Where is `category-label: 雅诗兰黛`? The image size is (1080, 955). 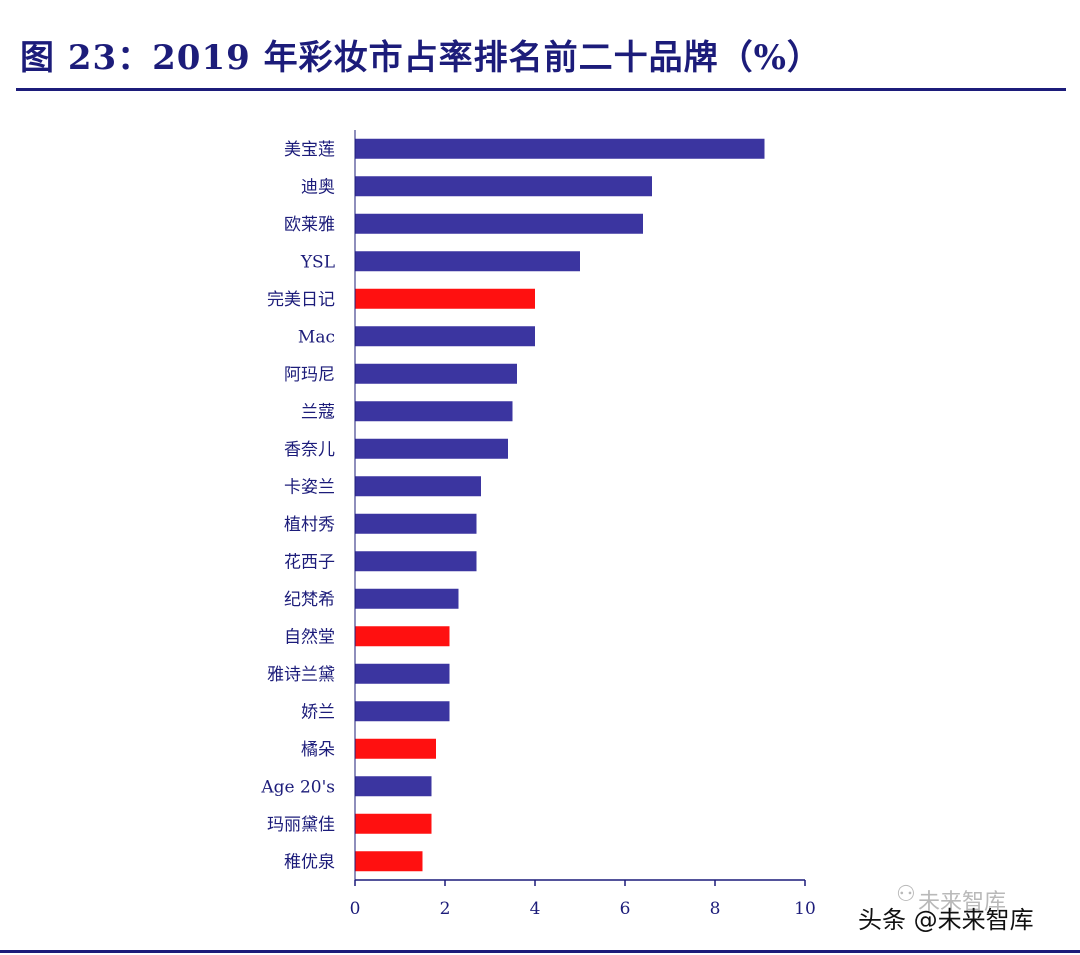 category-label: 雅诗兰黛 is located at coordinates (301, 675).